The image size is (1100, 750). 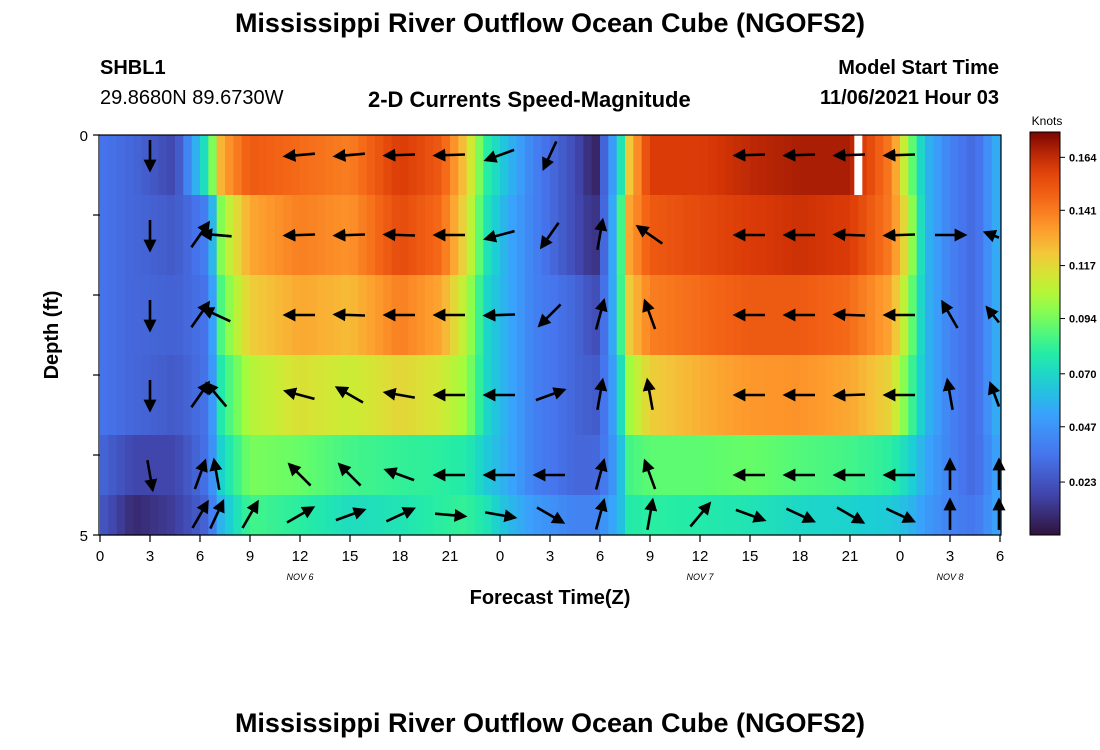 I want to click on colorbar-tick-label: 0.094, so click(x=1083, y=320).